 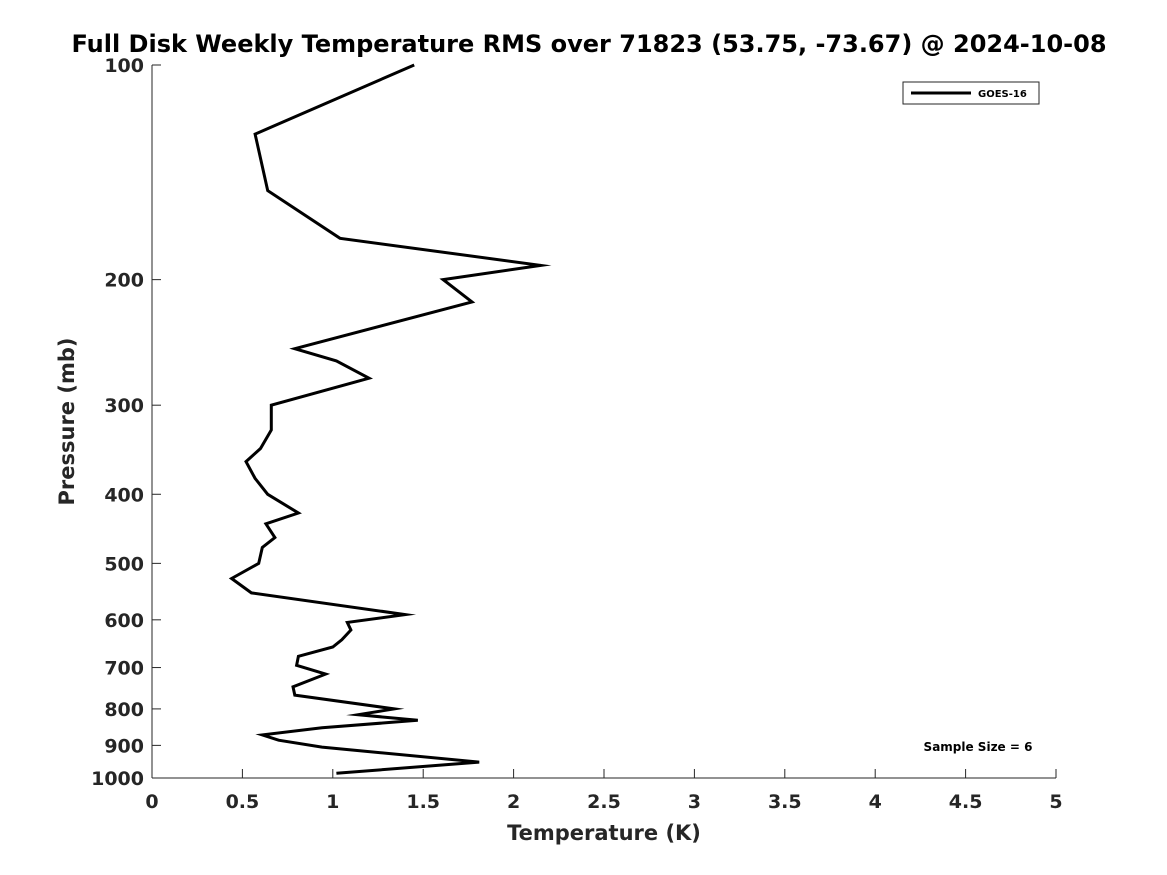 I want to click on y-tick-label: 700, so click(x=124, y=669).